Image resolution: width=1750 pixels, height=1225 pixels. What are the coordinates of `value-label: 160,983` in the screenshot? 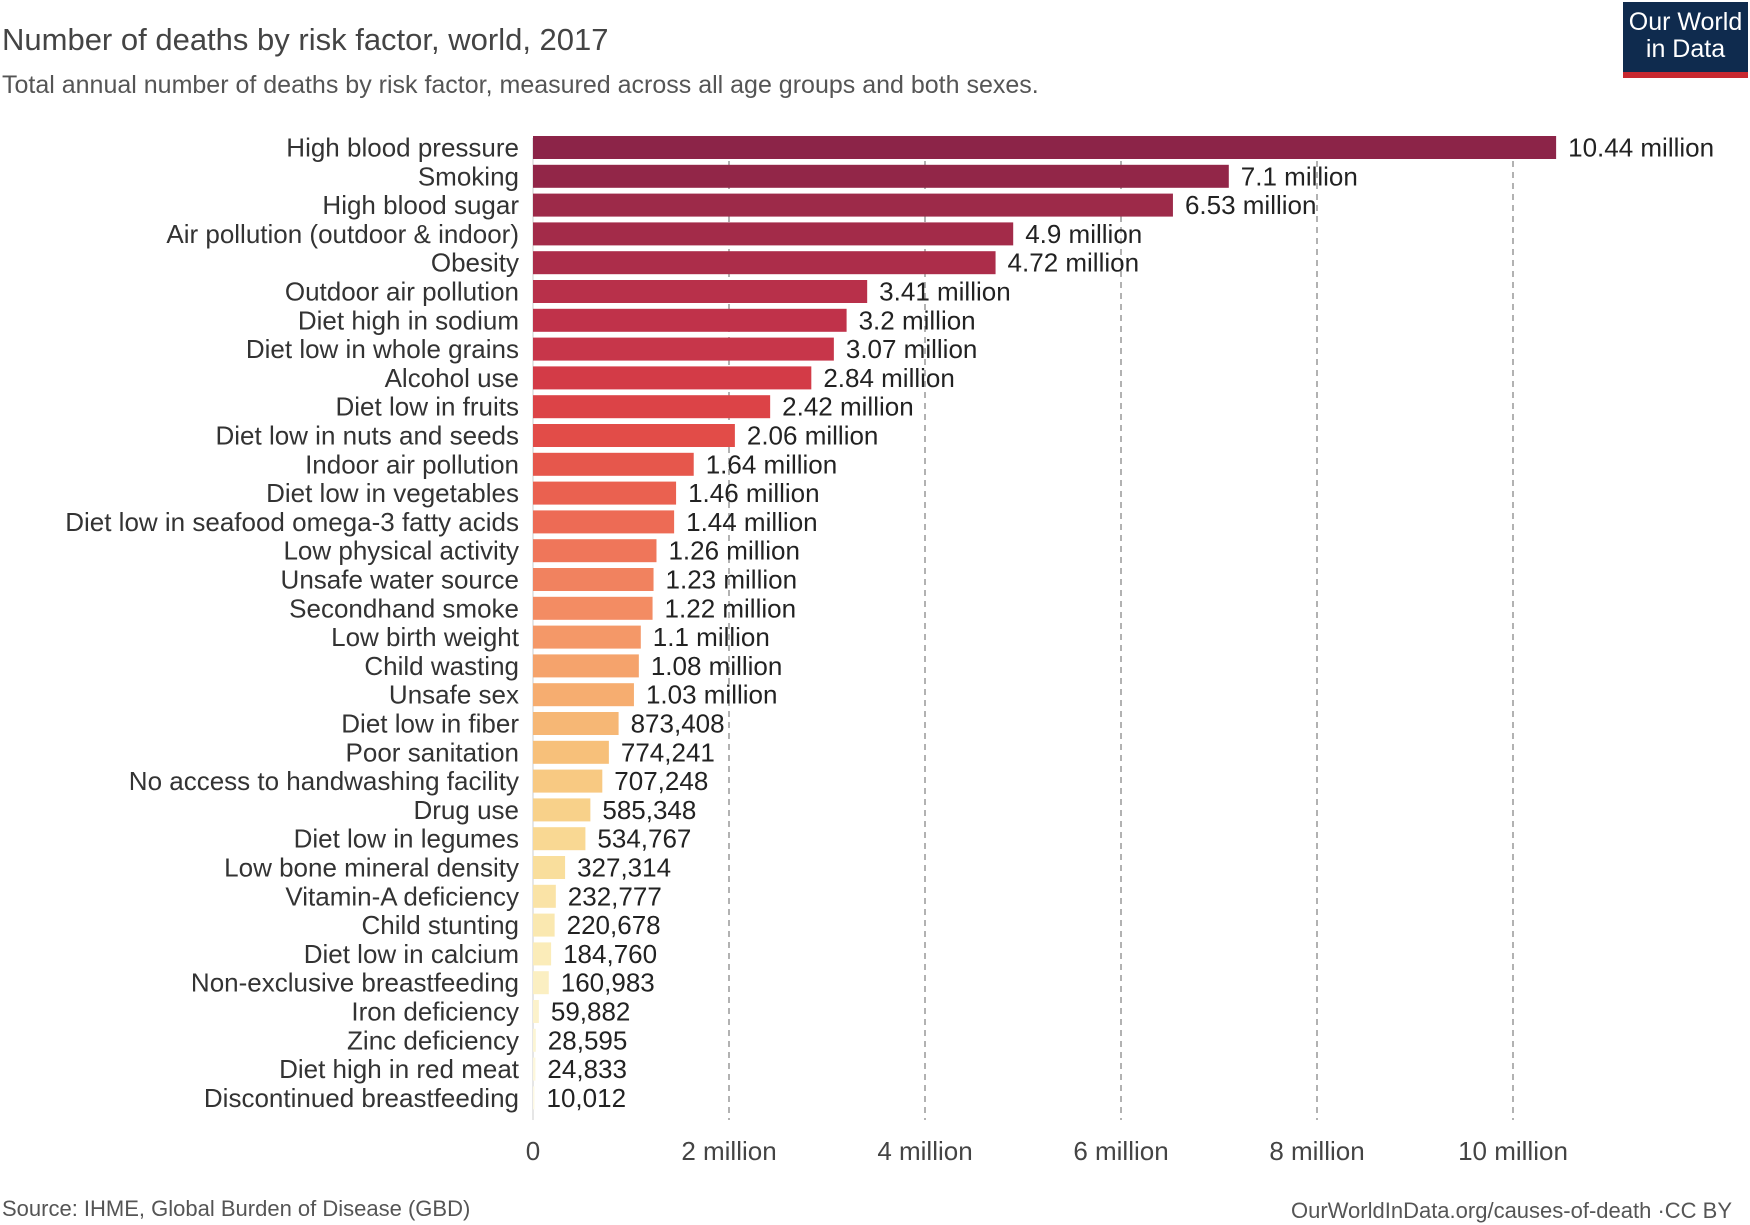 It's located at (608, 983).